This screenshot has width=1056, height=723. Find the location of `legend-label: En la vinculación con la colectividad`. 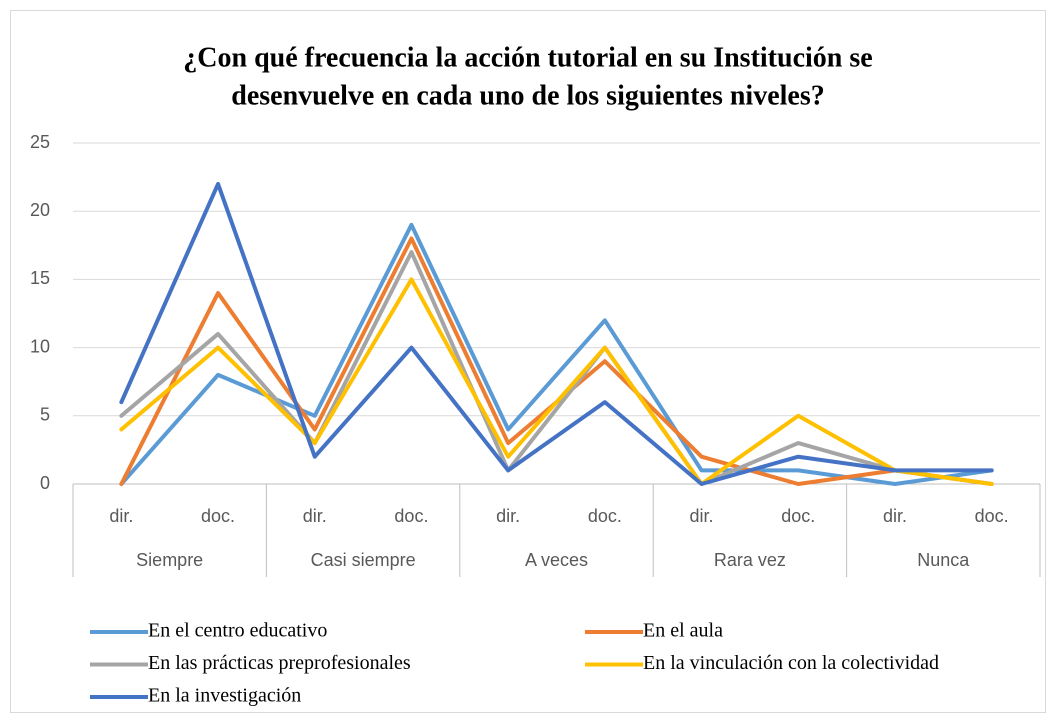

legend-label: En la vinculación con la colectividad is located at coordinates (791, 663).